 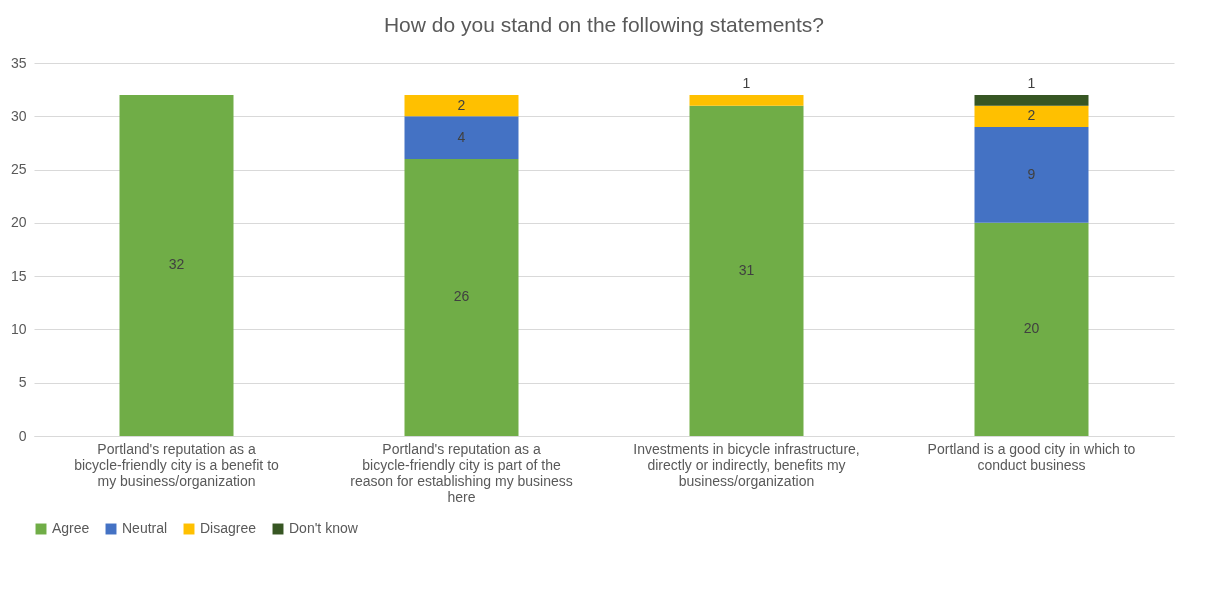 I want to click on data-label: 20, so click(x=1031, y=328).